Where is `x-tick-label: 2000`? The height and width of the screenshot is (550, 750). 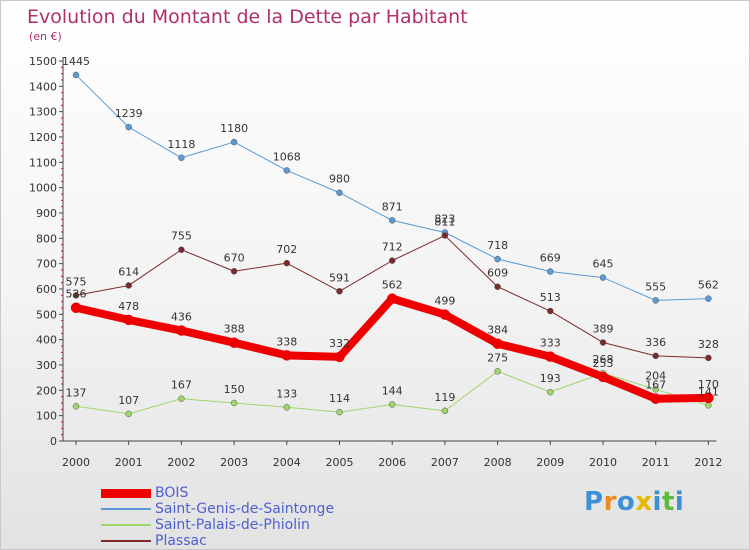 x-tick-label: 2000 is located at coordinates (76, 462).